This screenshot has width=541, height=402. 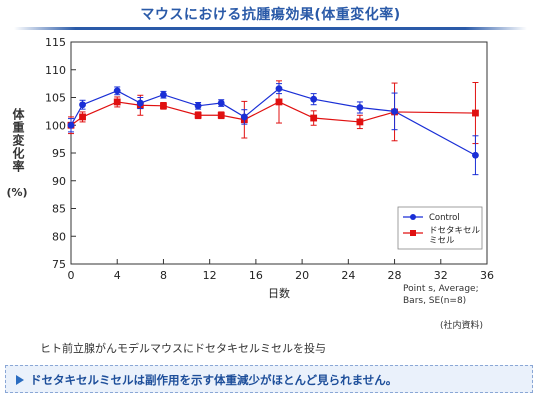 I want to click on x-tick-label: 24, so click(x=348, y=275).